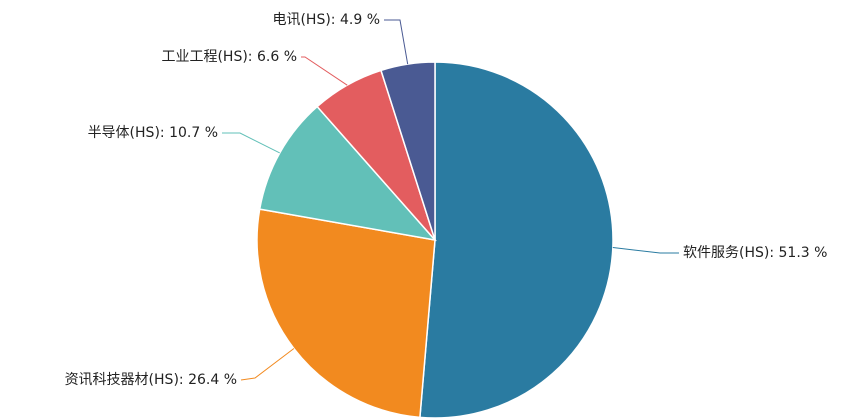 Image resolution: width=856 pixels, height=419 pixels. I want to click on slice-label: 软件服务(HS): 51.3 %, so click(755, 253).